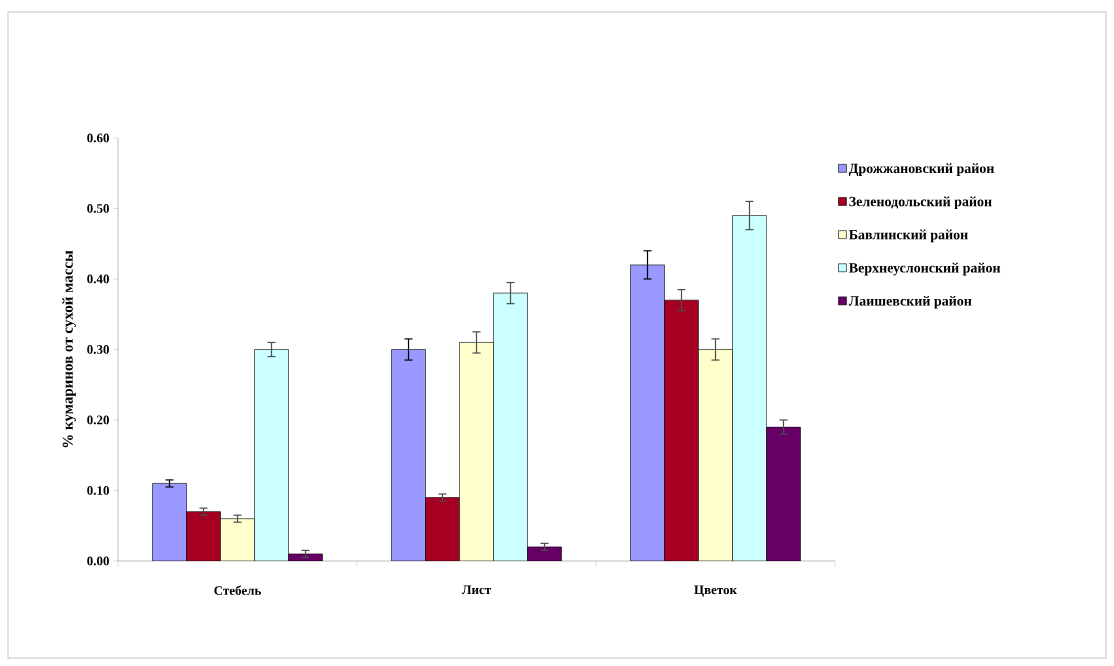  Describe the element at coordinates (921, 169) in the screenshot. I see `legend-label: Дрожжановский район` at that location.